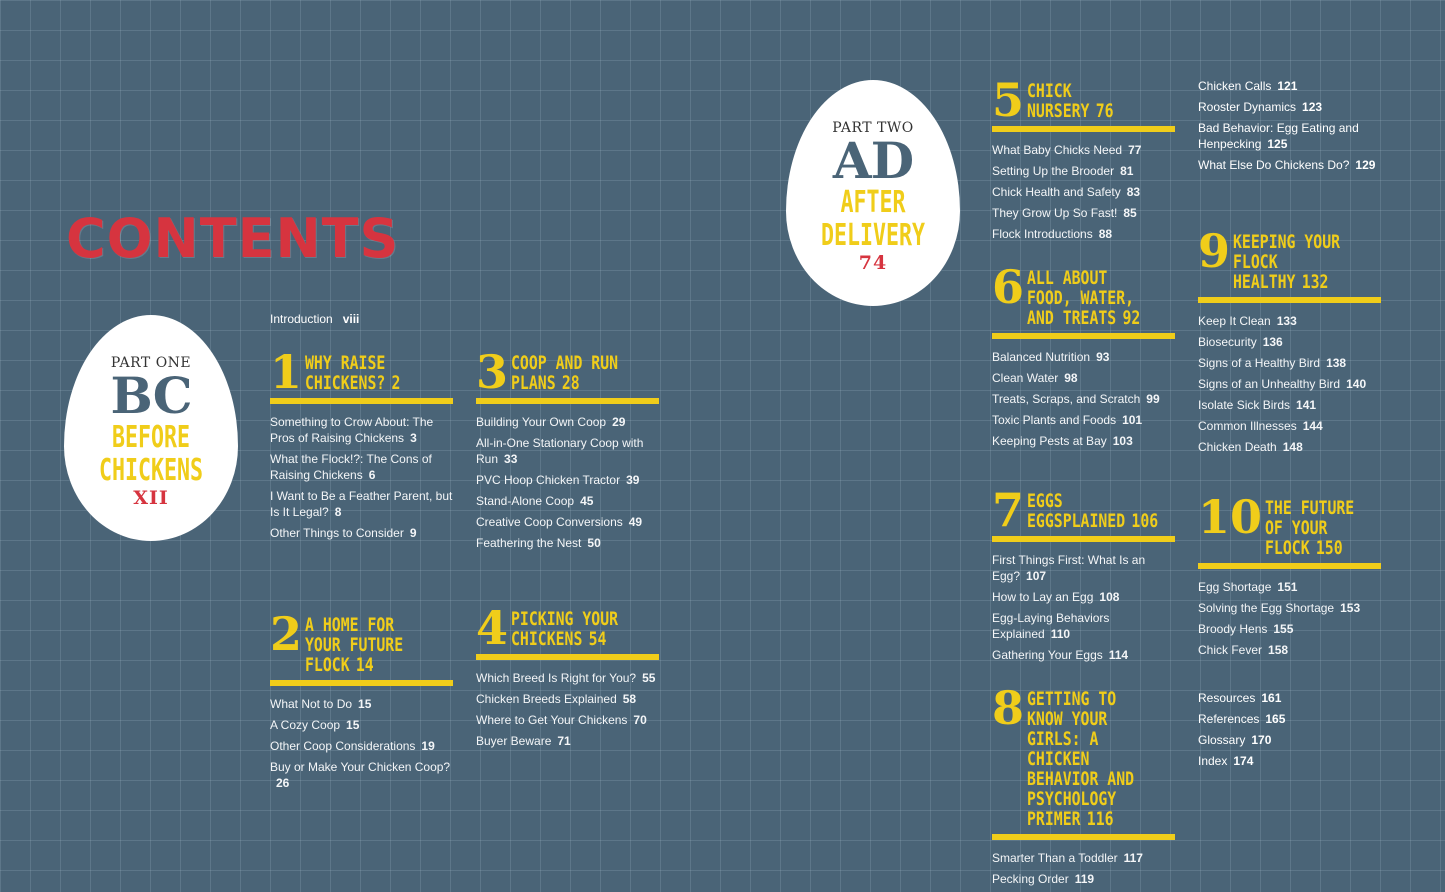  I want to click on entry-title: Chick Fever, so click(1230, 649).